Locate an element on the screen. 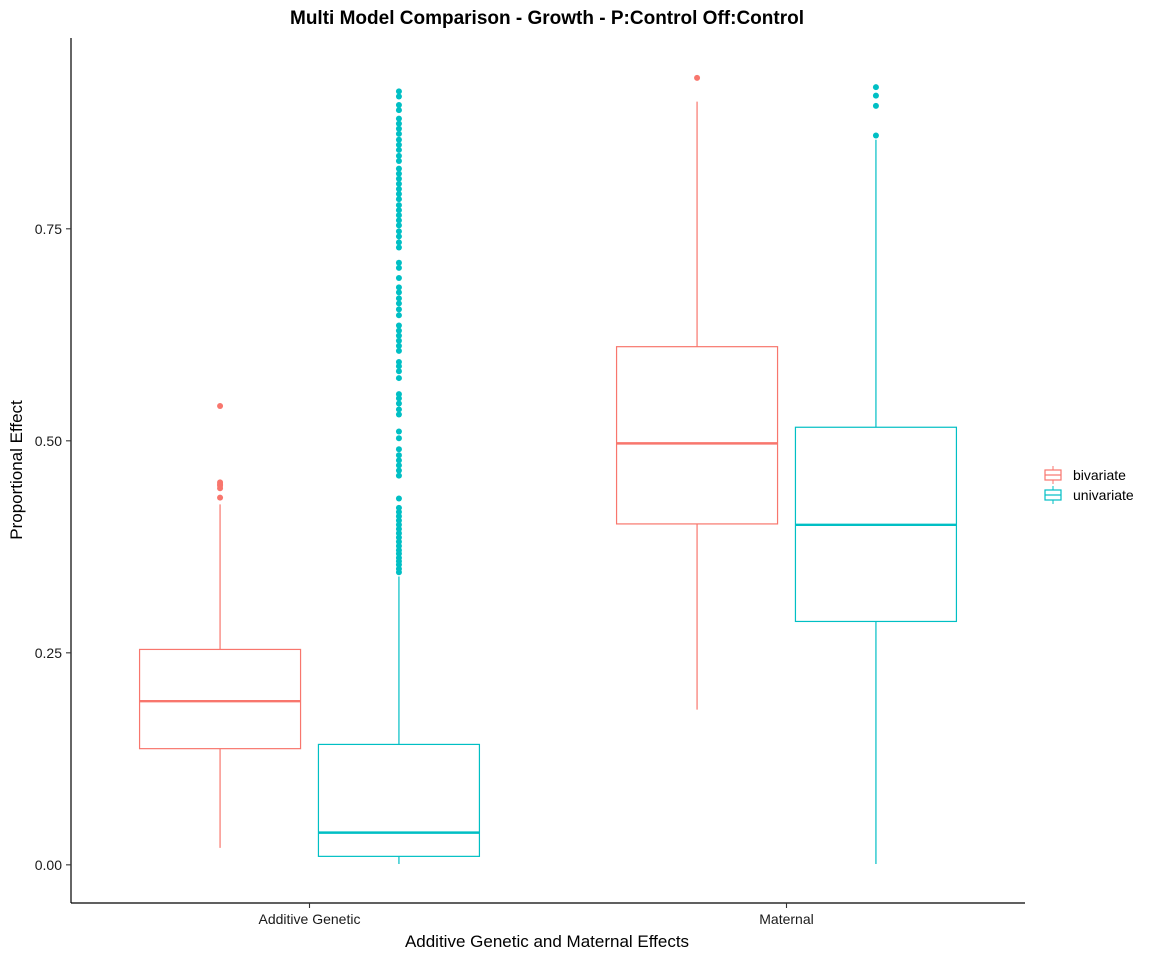 This screenshot has width=1152, height=960. x-axis-ticks: Additive Genetic Maternal is located at coordinates (536, 915).